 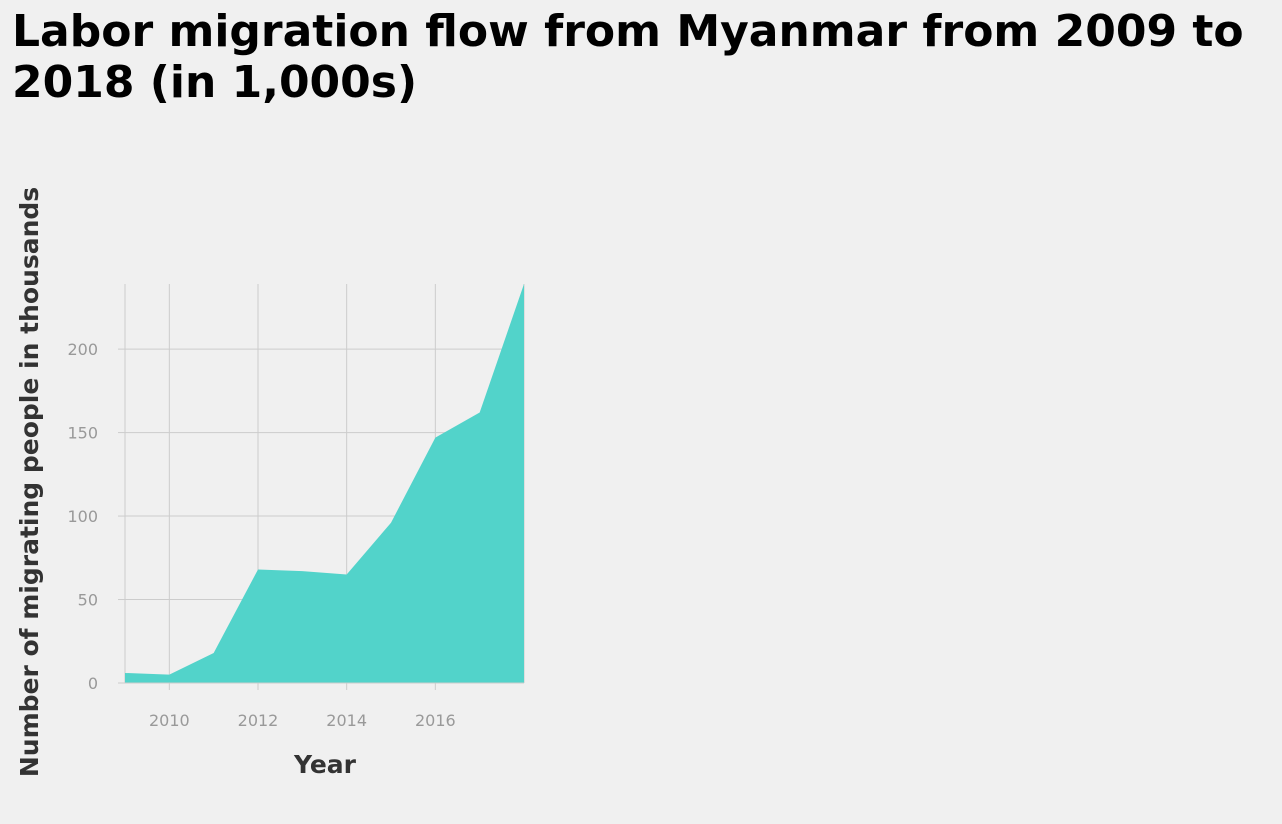 What do you see at coordinates (258, 720) in the screenshot?
I see `x-tick-label: 2012` at bounding box center [258, 720].